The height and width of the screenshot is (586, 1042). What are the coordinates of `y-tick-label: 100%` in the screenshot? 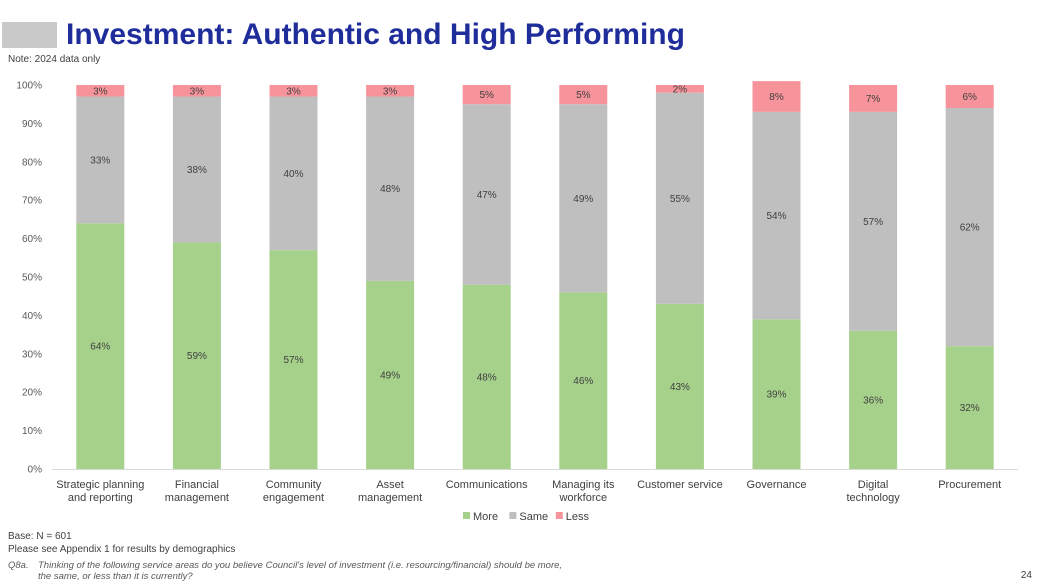 It's located at (29, 86).